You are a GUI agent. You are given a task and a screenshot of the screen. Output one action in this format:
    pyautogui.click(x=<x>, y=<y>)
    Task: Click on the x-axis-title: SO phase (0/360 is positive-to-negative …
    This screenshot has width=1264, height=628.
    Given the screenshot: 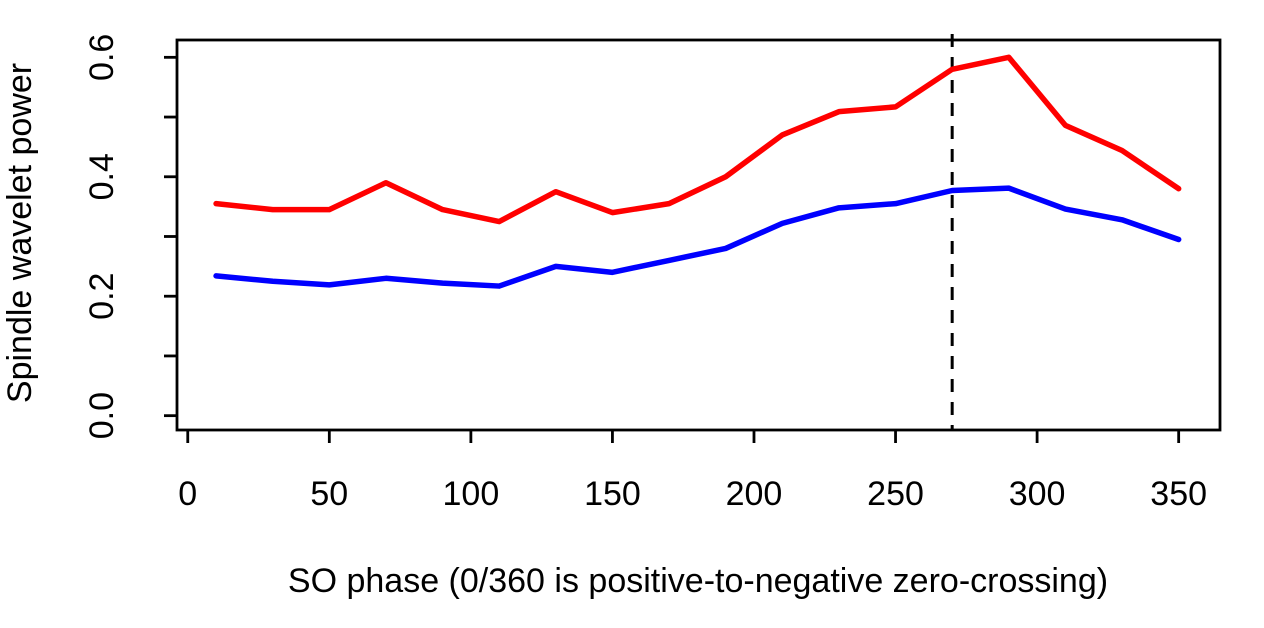 What is the action you would take?
    pyautogui.click(x=698, y=581)
    